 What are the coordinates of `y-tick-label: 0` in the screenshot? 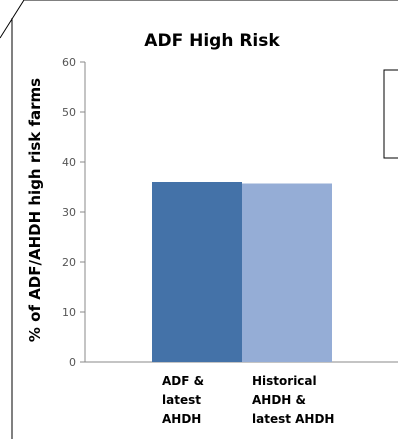 It's located at (72, 362).